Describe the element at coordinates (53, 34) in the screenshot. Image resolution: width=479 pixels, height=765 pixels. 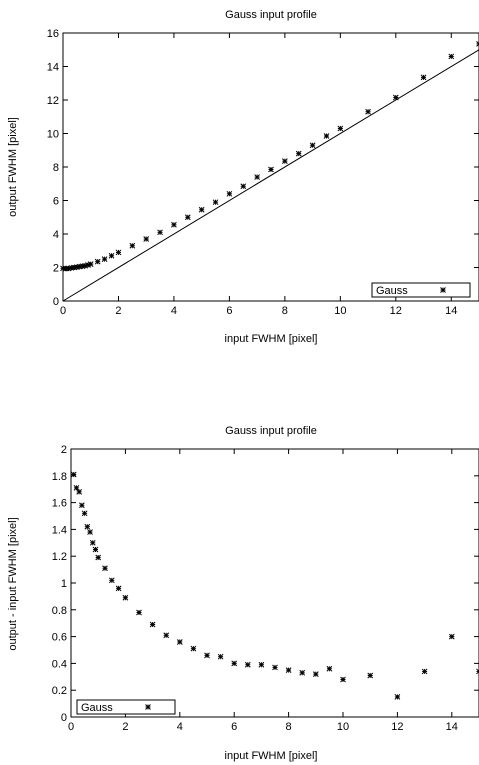
I see `y-tick-label: 16` at that location.